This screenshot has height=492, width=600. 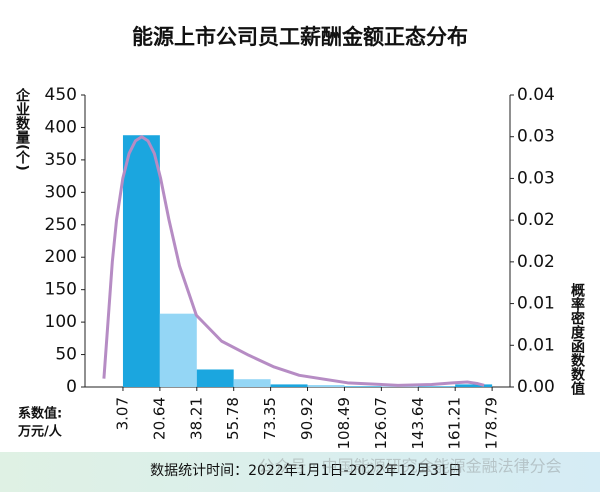 What do you see at coordinates (344, 423) in the screenshot?
I see `x-tick-label: 108.49` at bounding box center [344, 423].